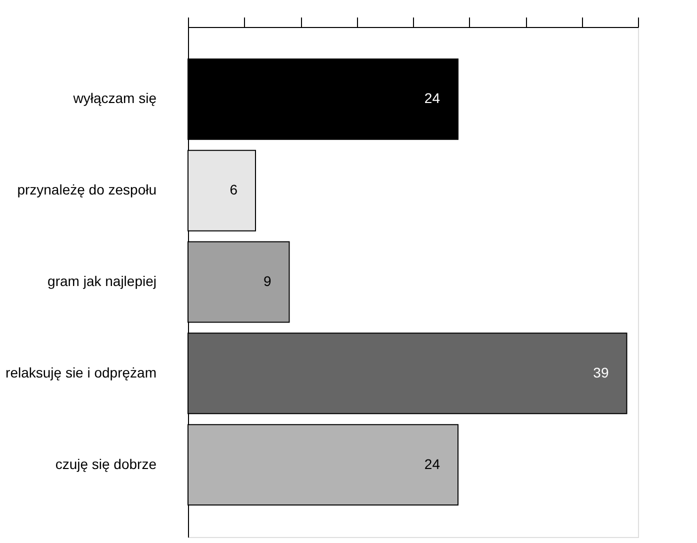 The height and width of the screenshot is (543, 697). Describe the element at coordinates (86, 190) in the screenshot. I see `y-tick-label: przynależę do zespołu` at that location.